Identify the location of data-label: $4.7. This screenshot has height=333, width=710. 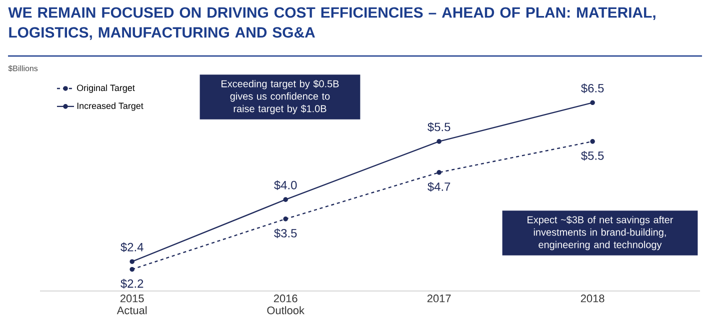
(439, 187).